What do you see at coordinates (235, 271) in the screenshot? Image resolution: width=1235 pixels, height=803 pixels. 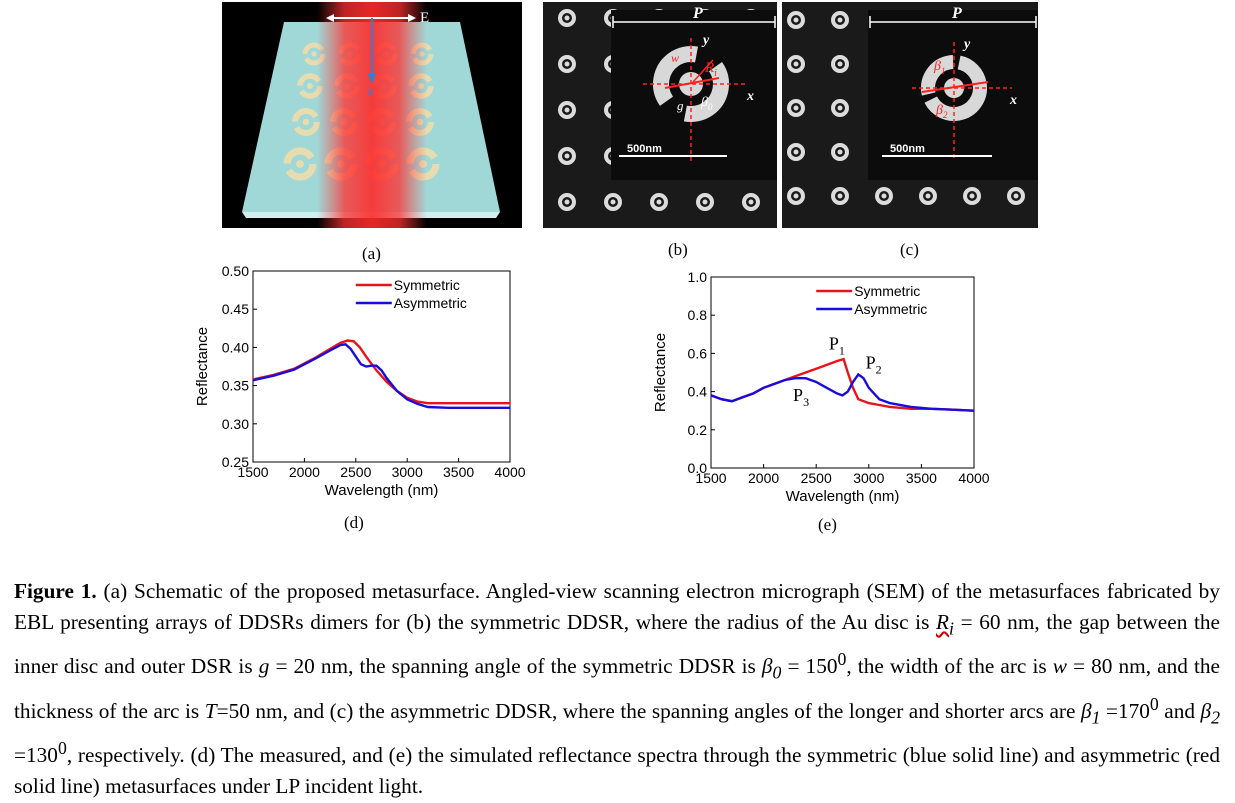 I see `y-tick-label: 0.50` at bounding box center [235, 271].